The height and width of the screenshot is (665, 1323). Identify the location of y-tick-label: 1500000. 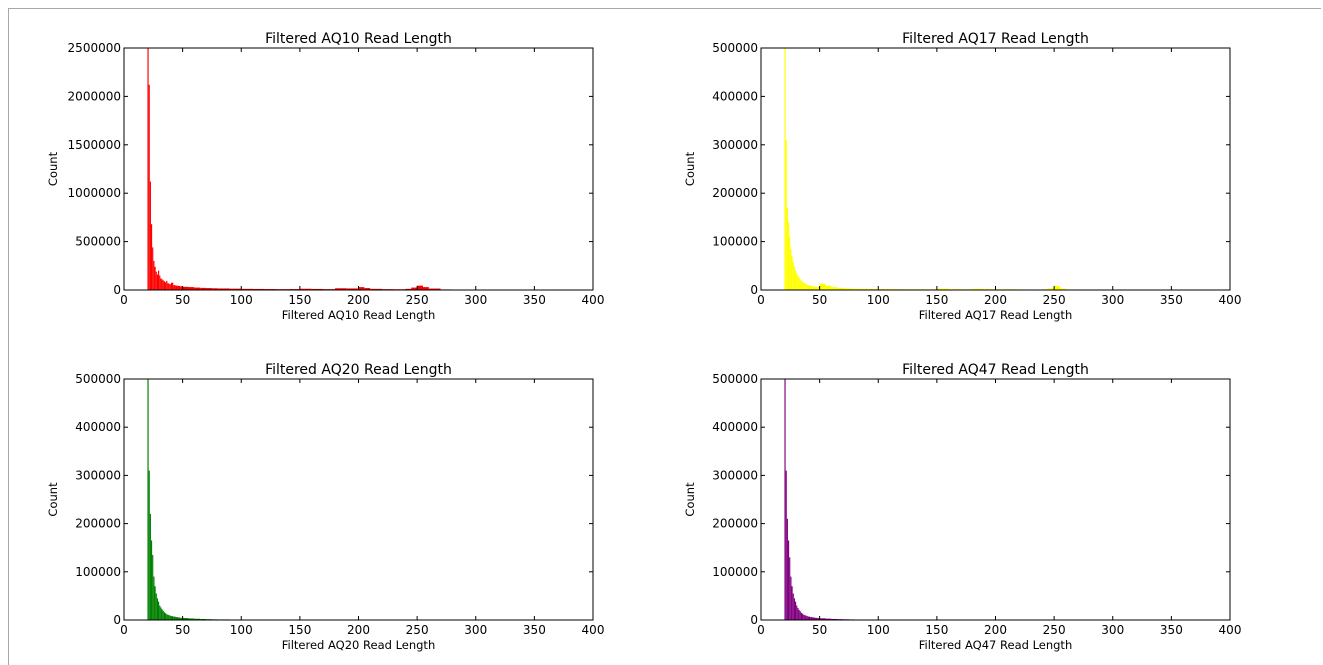
(94, 145).